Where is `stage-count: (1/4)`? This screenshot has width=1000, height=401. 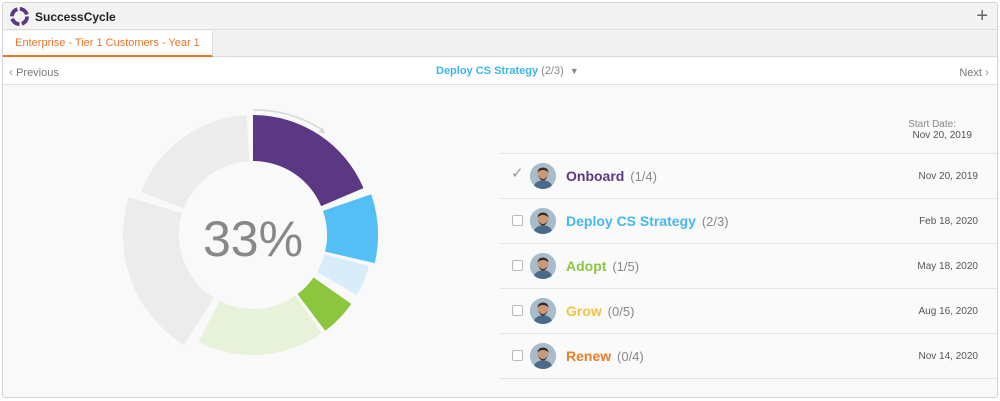 stage-count: (1/4) is located at coordinates (643, 176).